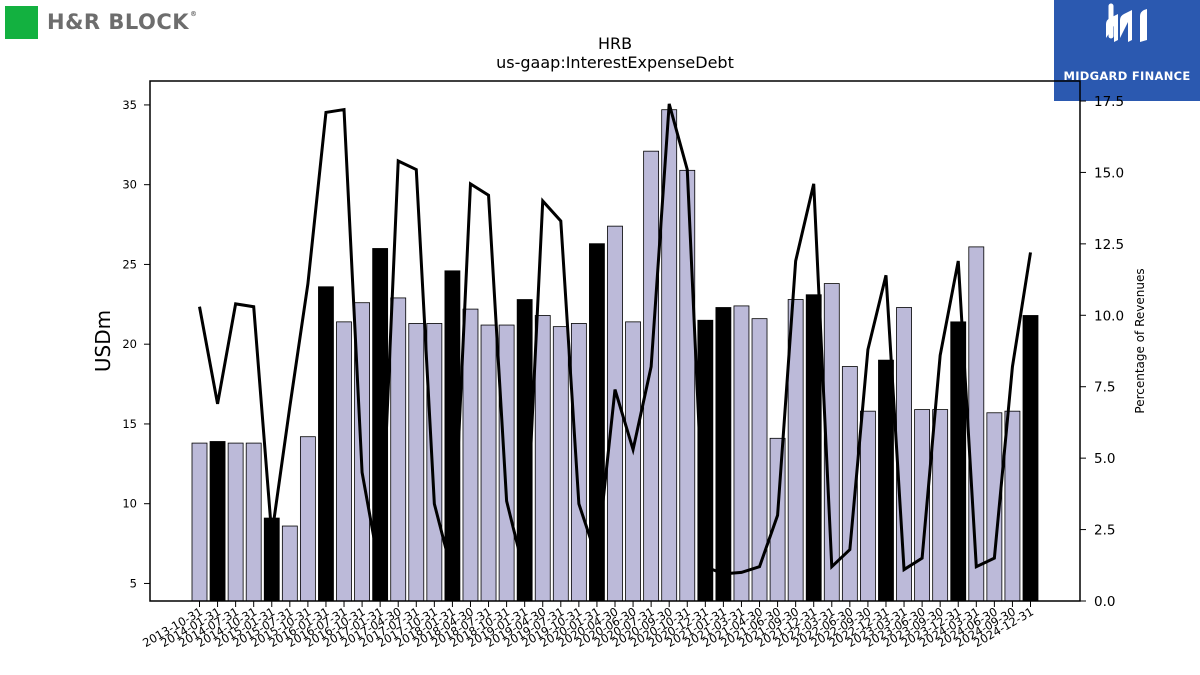 The height and width of the screenshot is (675, 1200). Describe the element at coordinates (103, 341) in the screenshot. I see `y-axis-label: USDm` at that location.